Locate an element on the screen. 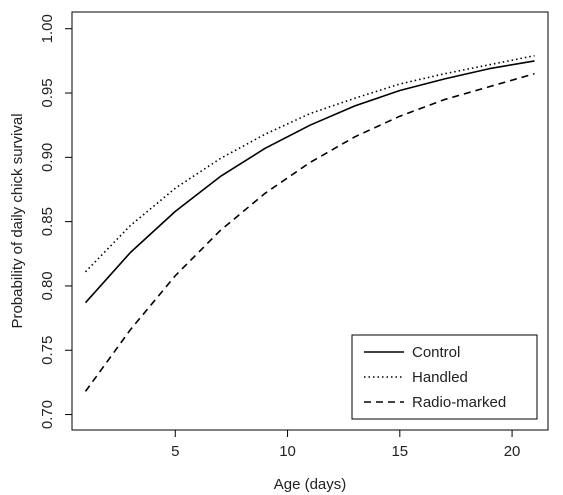 The height and width of the screenshot is (495, 563). y-axis-label: Probability of daily chick survival is located at coordinates (17, 220).